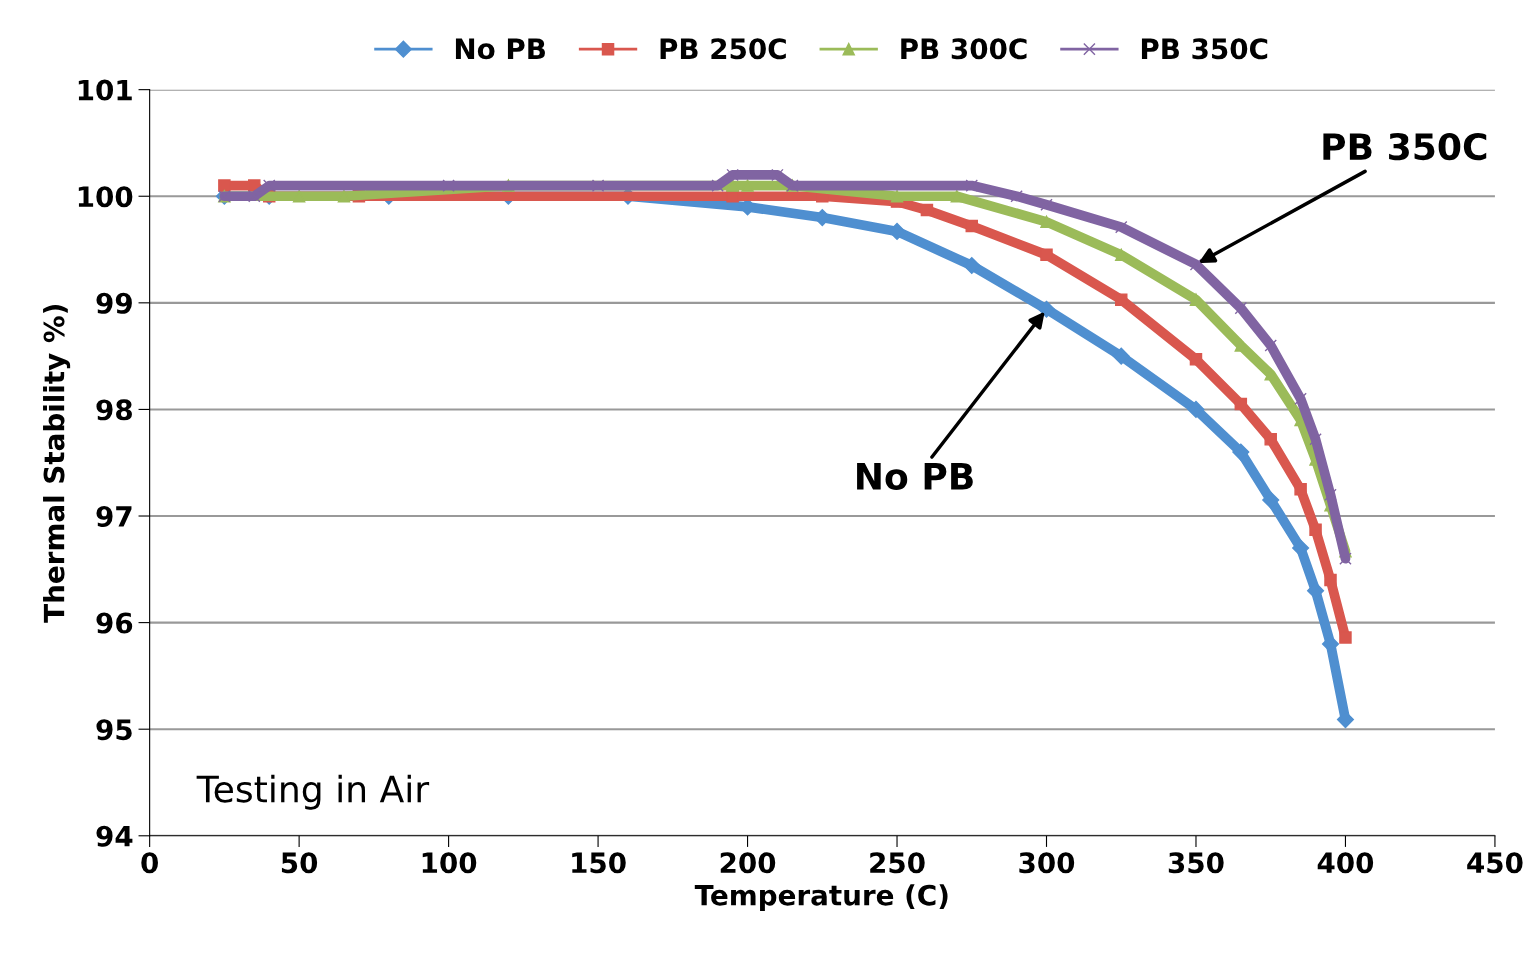 Image resolution: width=1527 pixels, height=964 pixels. What do you see at coordinates (105, 90) in the screenshot?
I see `y-tick-label: 101` at bounding box center [105, 90].